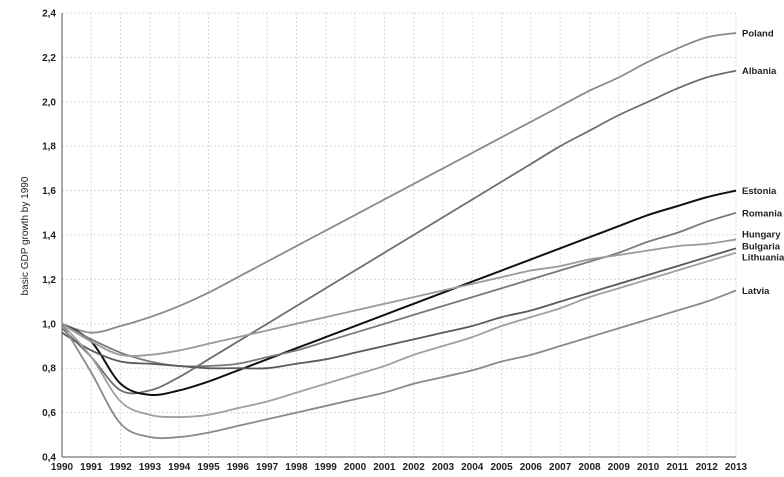 The height and width of the screenshot is (477, 784). What do you see at coordinates (531, 467) in the screenshot?
I see `x-tick-label: 2006` at bounding box center [531, 467].